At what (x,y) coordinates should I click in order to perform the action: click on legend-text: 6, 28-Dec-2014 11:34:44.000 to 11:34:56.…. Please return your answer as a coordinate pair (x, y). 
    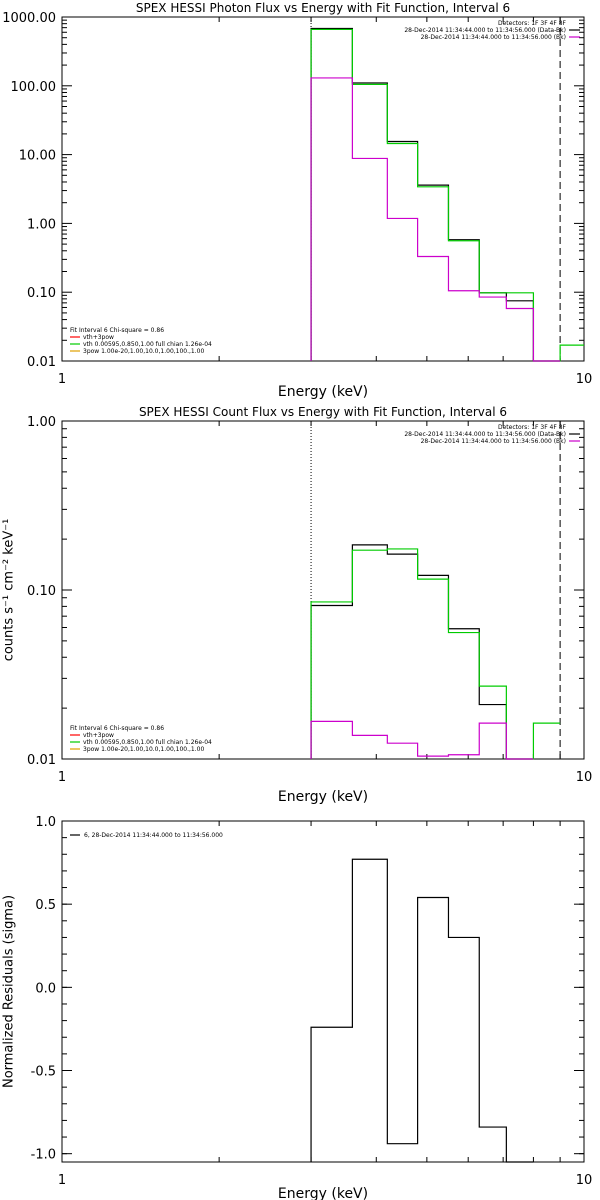
    Looking at the image, I should click on (153, 835).